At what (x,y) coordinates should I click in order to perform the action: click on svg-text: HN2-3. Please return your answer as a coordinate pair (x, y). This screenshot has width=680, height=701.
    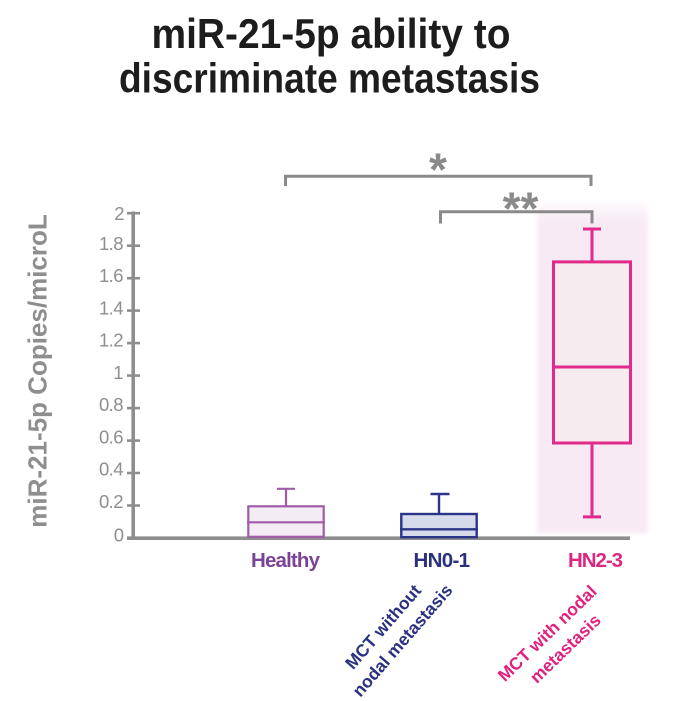
    Looking at the image, I should click on (595, 560).